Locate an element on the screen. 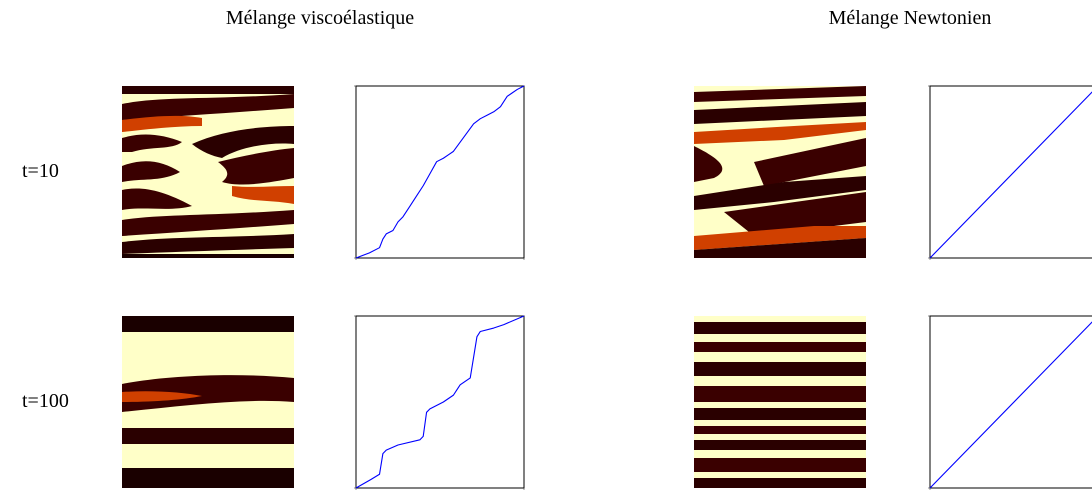  curve-panel-newtonian-t10 is located at coordinates (1008, 172).